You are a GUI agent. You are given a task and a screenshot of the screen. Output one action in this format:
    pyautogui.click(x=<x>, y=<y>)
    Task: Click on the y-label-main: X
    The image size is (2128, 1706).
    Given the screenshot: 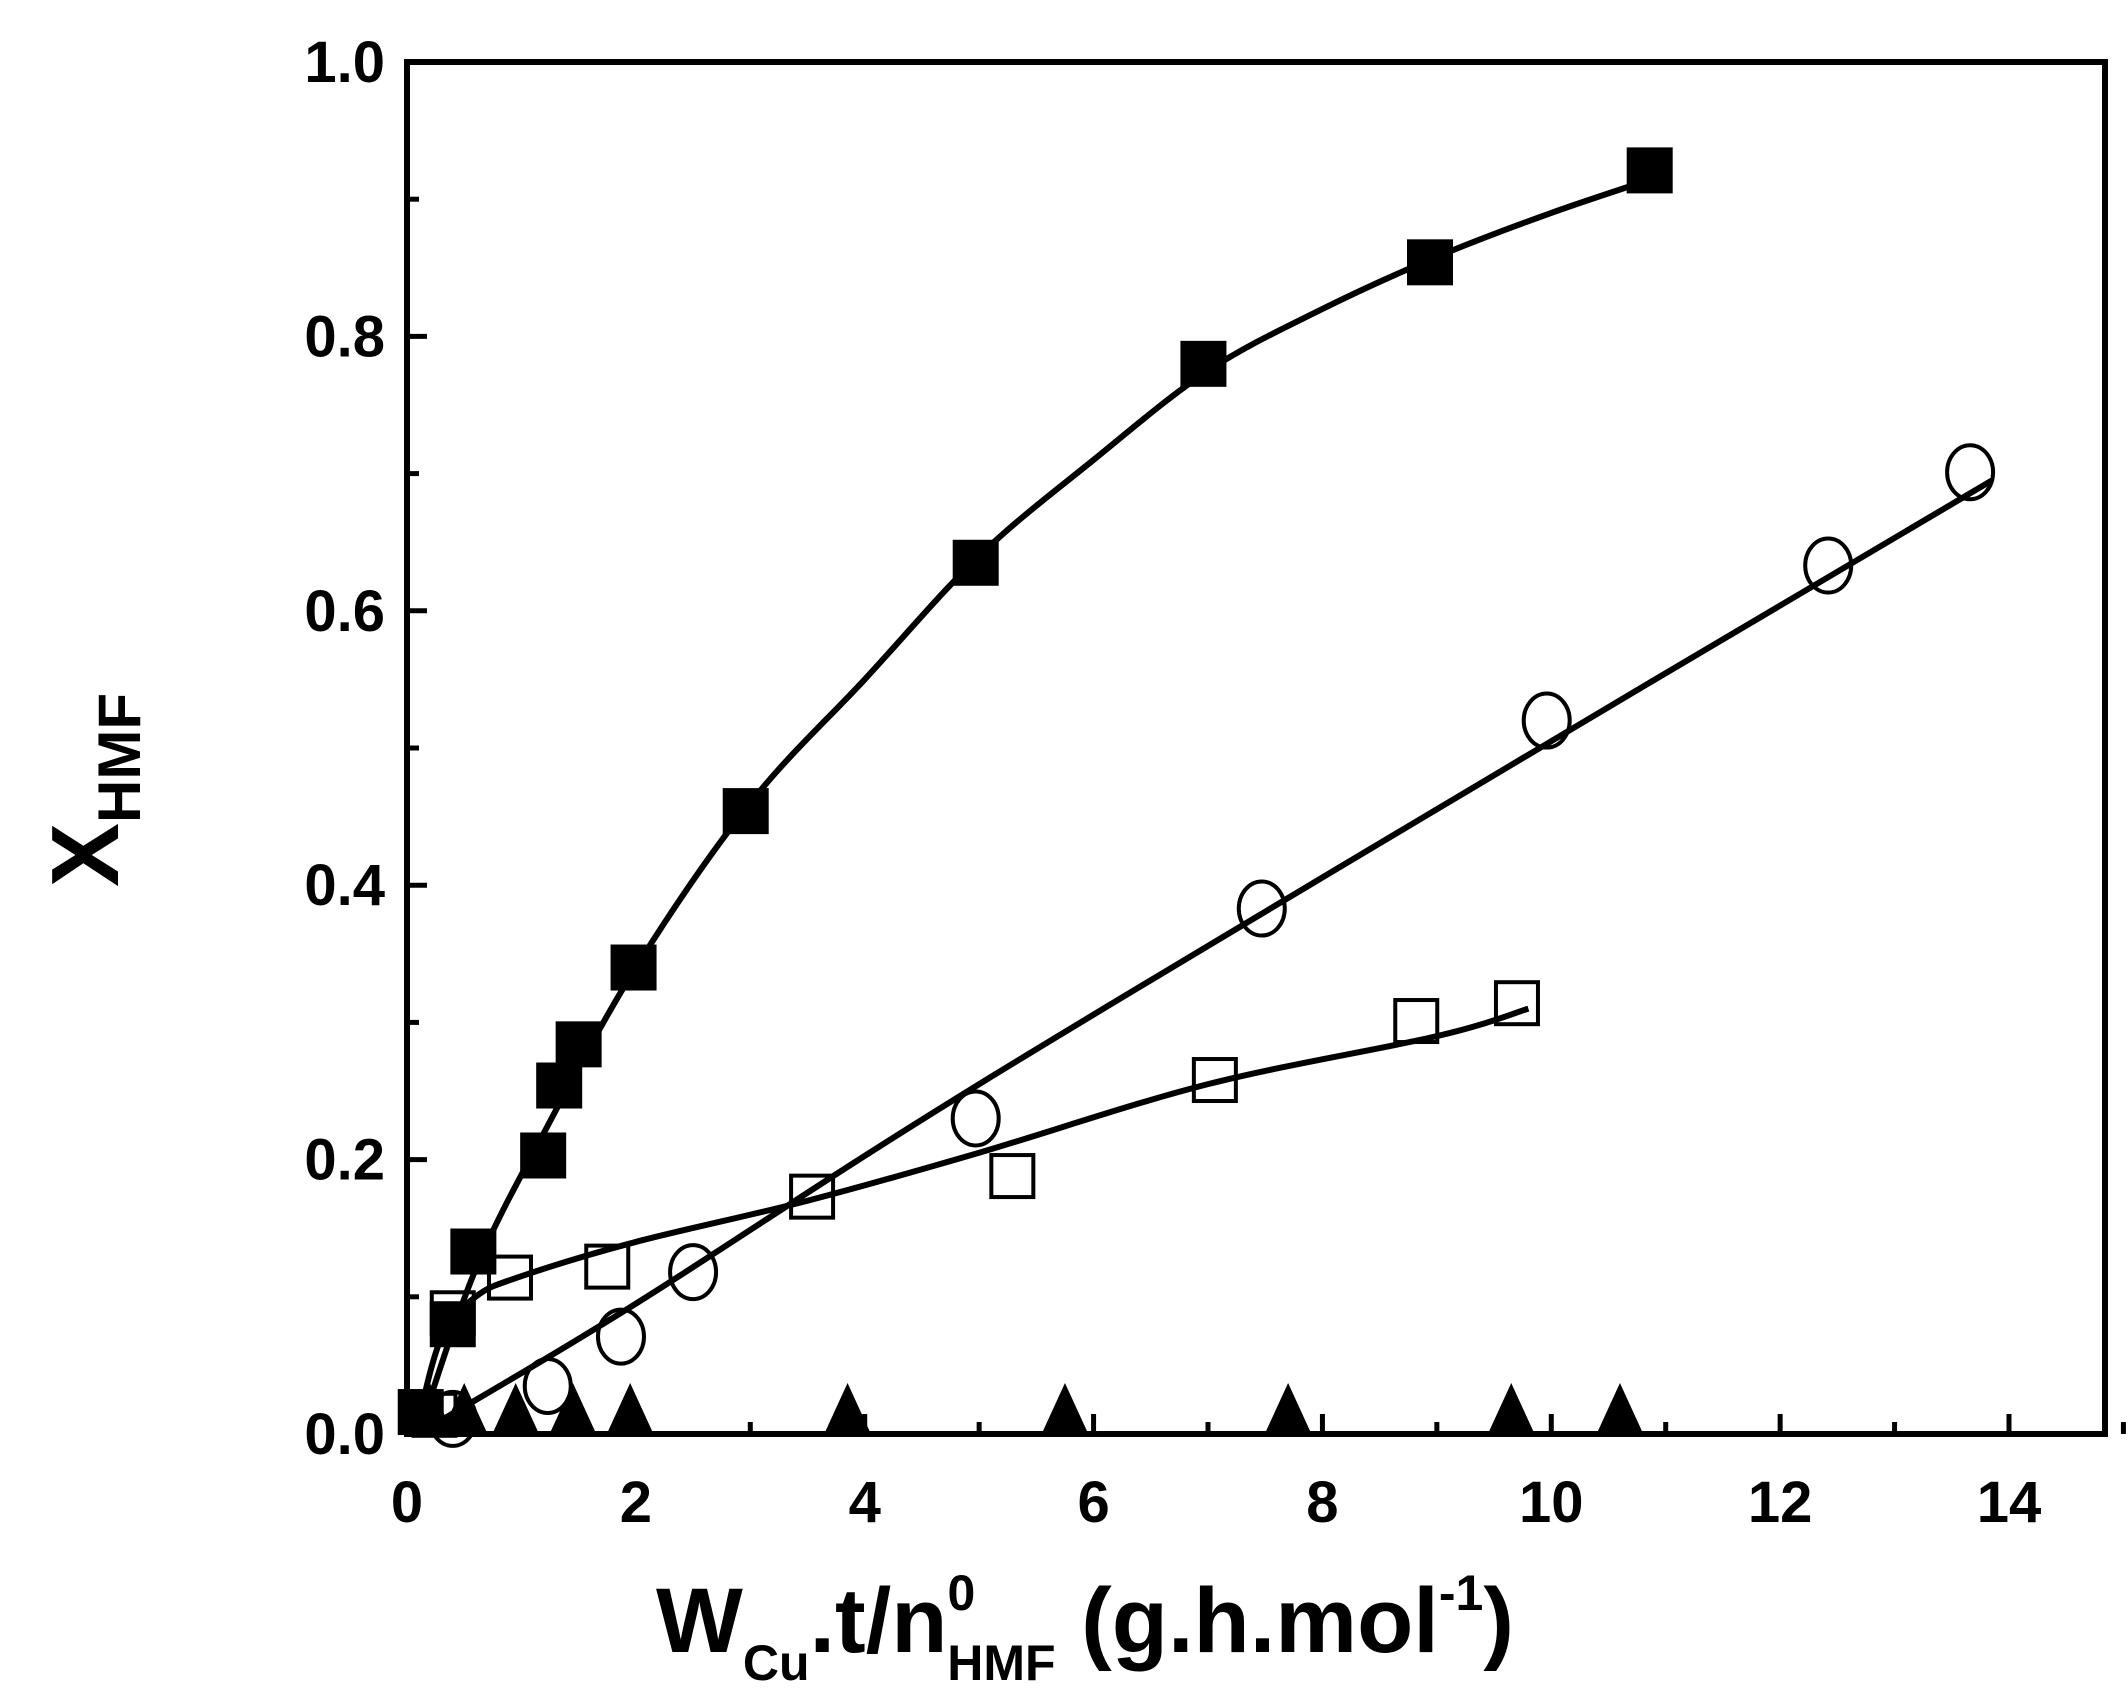 What is the action you would take?
    pyautogui.click(x=85, y=855)
    